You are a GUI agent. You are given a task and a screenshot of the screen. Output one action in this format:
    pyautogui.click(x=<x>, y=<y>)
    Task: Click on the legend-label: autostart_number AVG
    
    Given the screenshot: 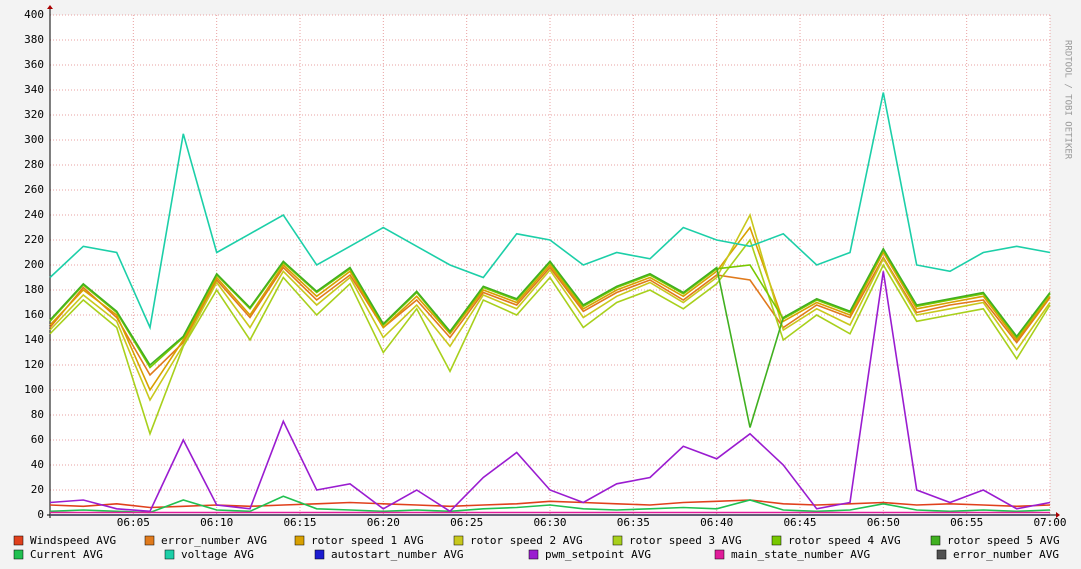 What is the action you would take?
    pyautogui.click(x=397, y=554)
    